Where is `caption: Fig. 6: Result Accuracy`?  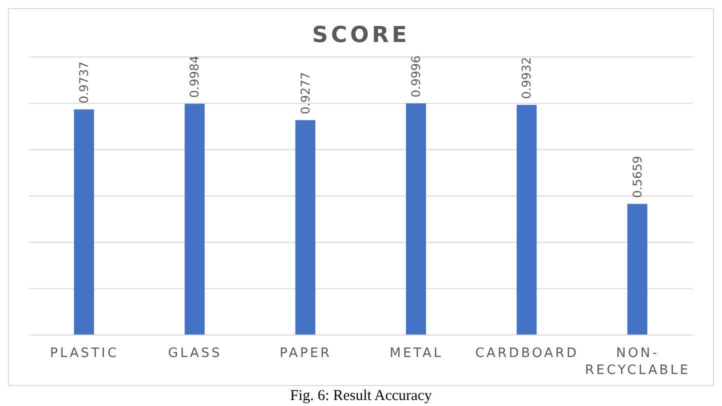
caption: Fig. 6: Result Accuracy is located at coordinates (361, 396).